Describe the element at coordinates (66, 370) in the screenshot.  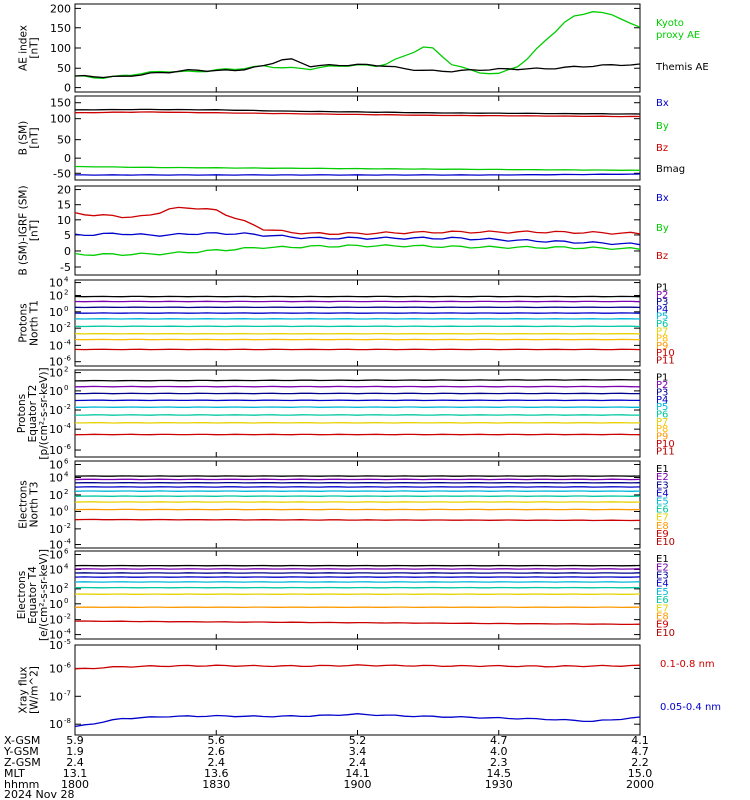
I see `y-tick-exponent: 2` at that location.